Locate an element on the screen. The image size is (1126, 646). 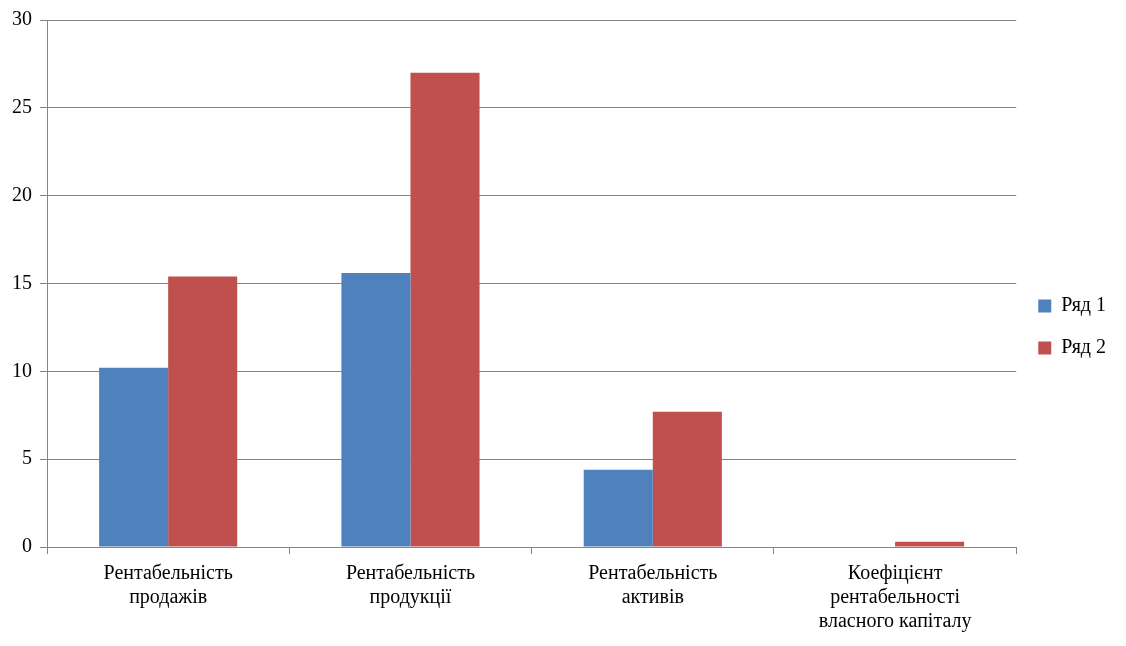
x-tick-label: Рентабельність активів is located at coordinates (653, 584).